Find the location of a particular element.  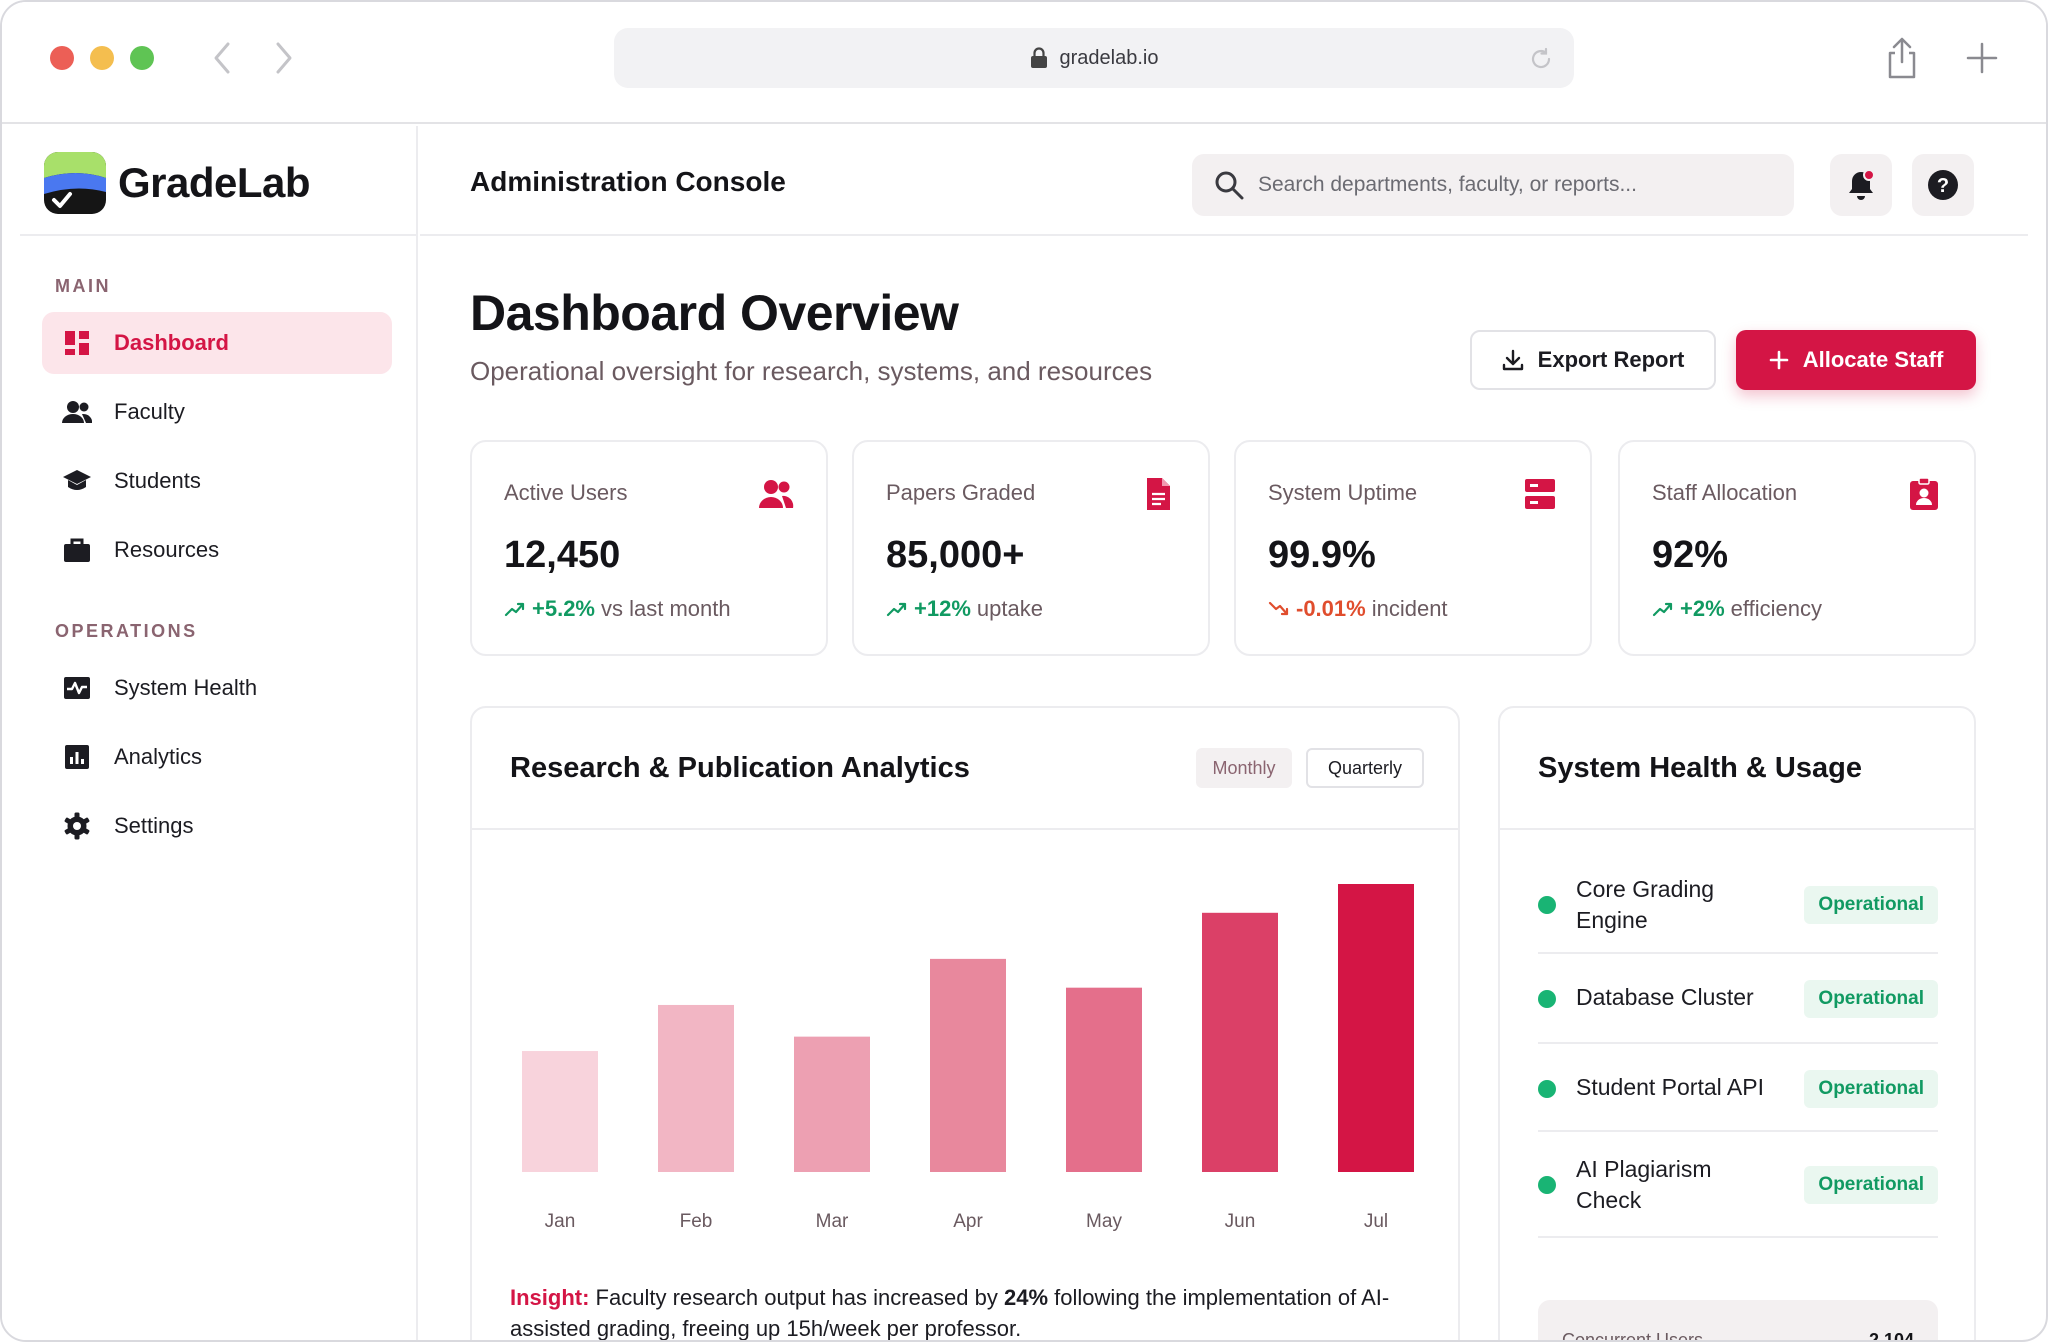

window-controls is located at coordinates (102, 58).